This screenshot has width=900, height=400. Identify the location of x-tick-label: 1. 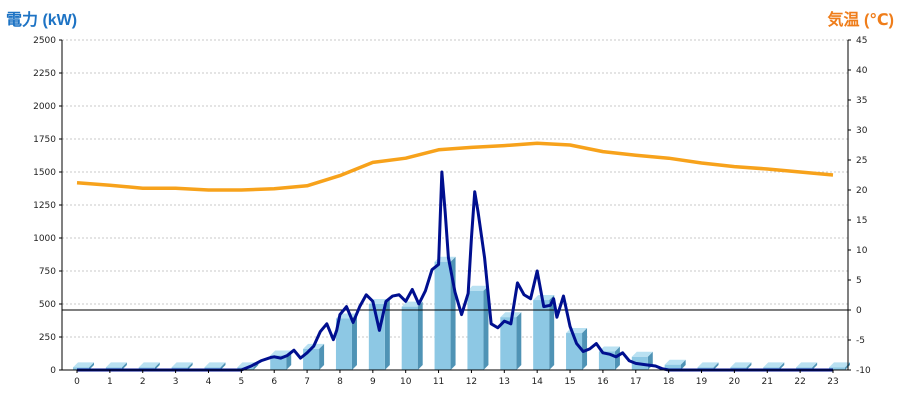
(110, 382).